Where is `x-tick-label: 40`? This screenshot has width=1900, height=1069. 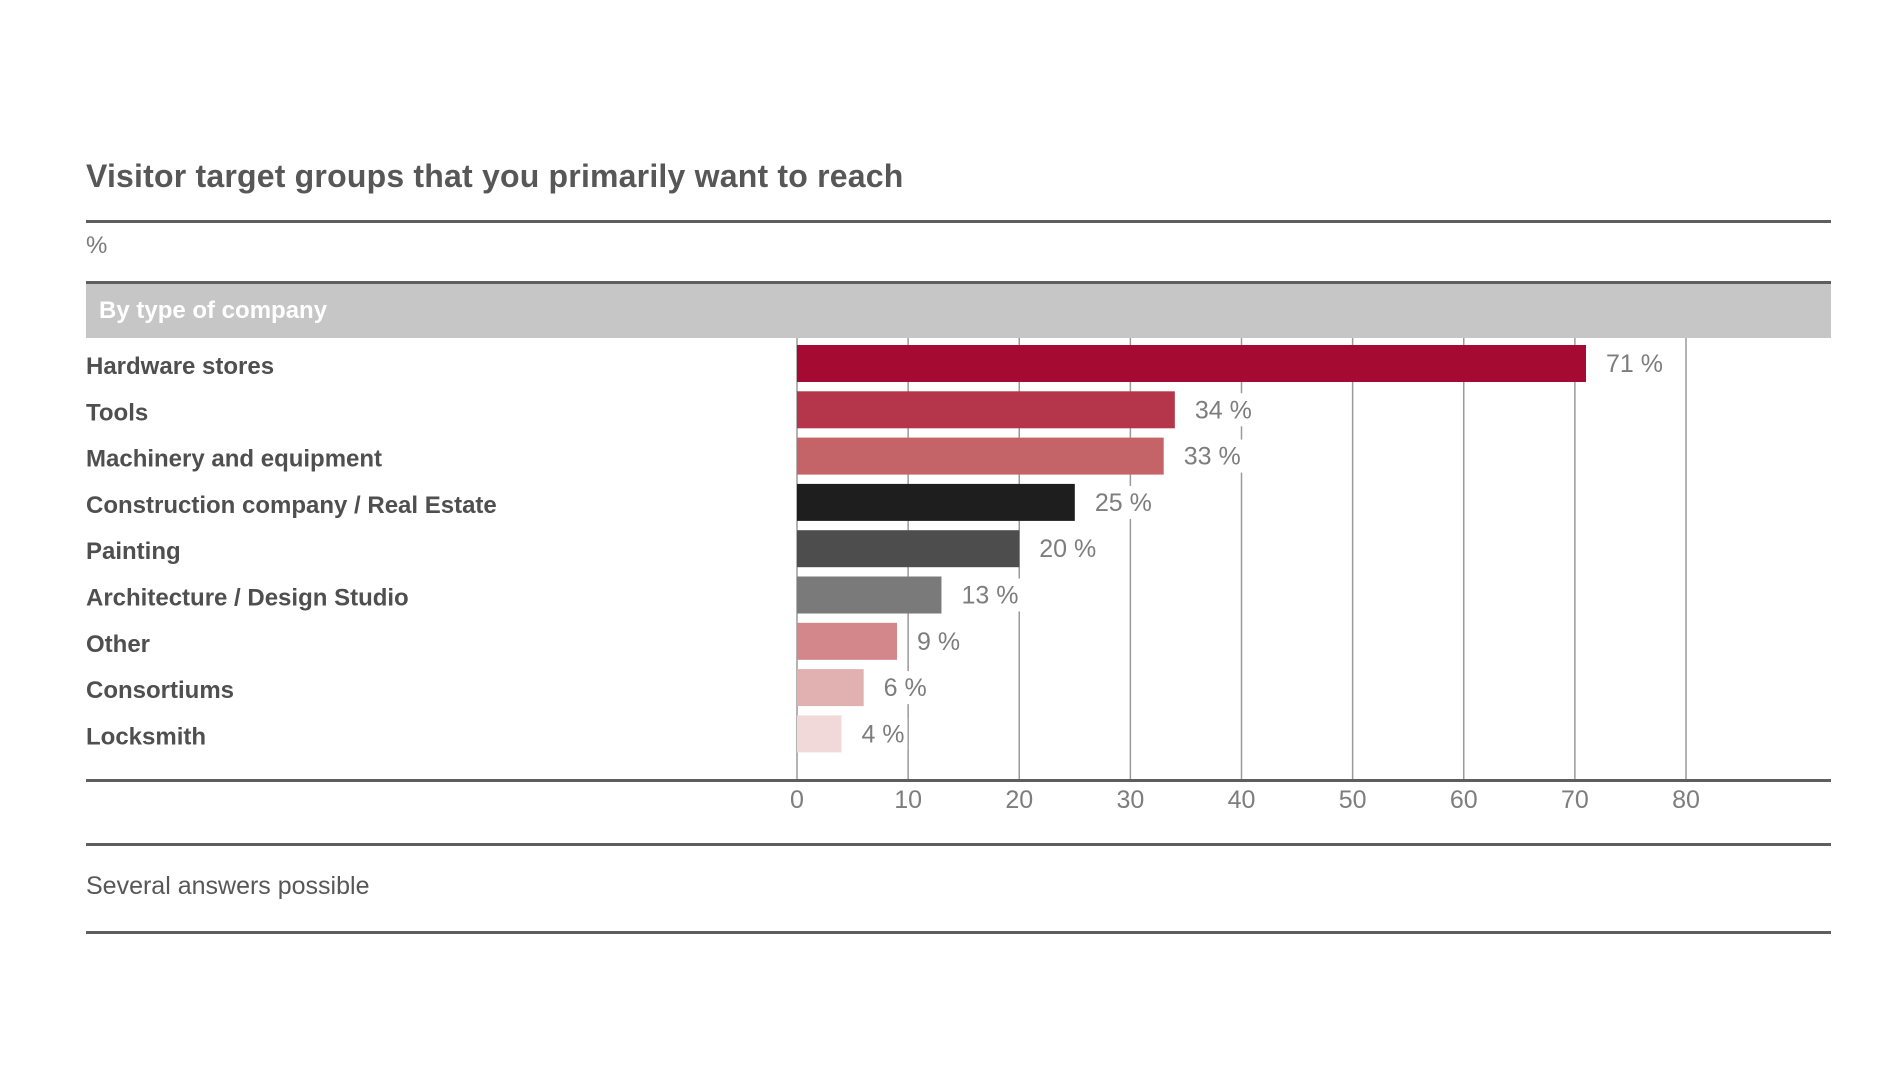 x-tick-label: 40 is located at coordinates (1242, 800).